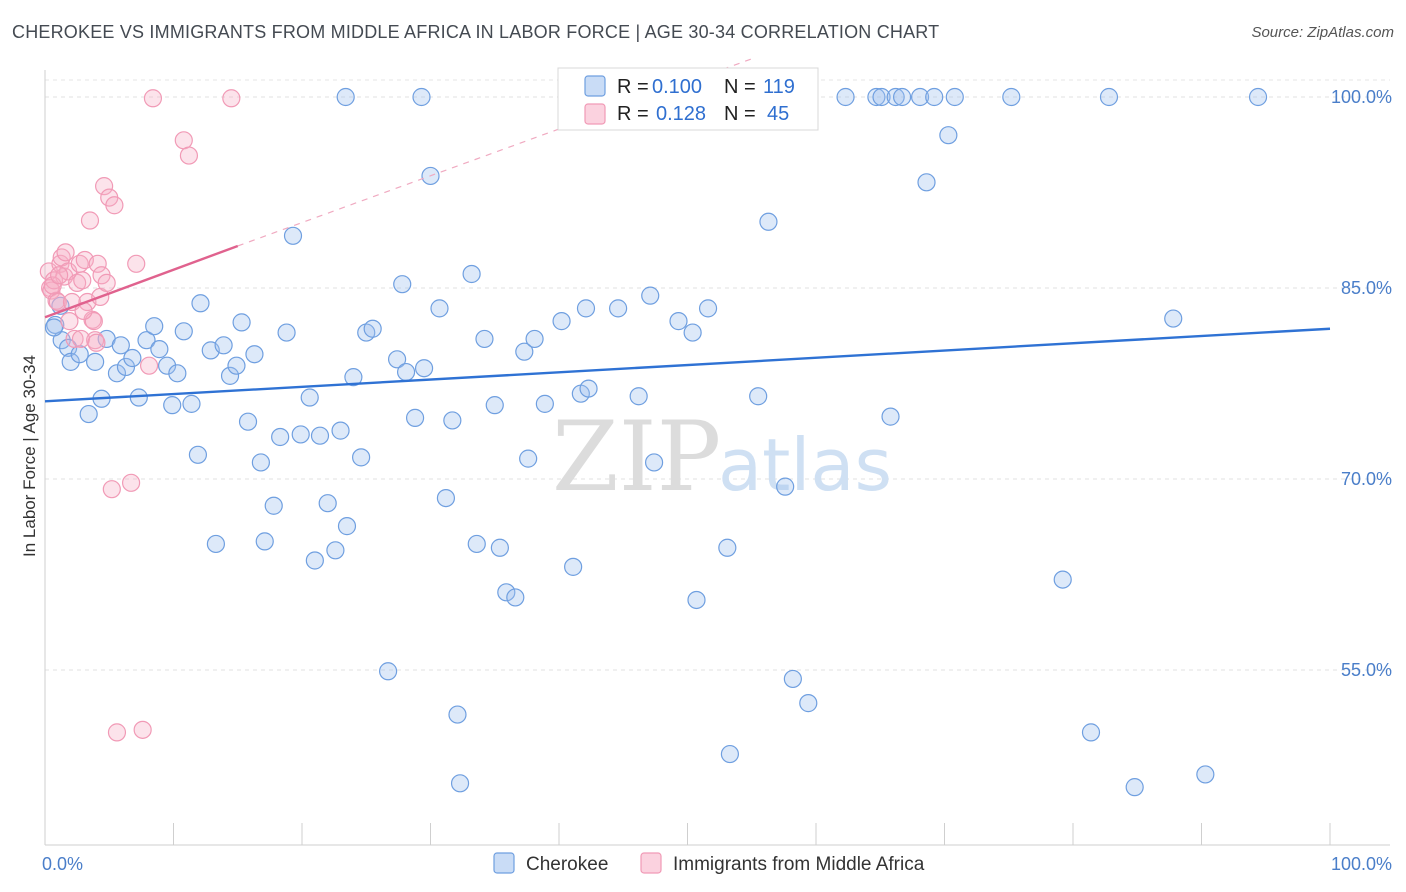  What do you see at coordinates (779, 87) in the screenshot?
I see `legend-n-value-1: 119` at bounding box center [779, 87].